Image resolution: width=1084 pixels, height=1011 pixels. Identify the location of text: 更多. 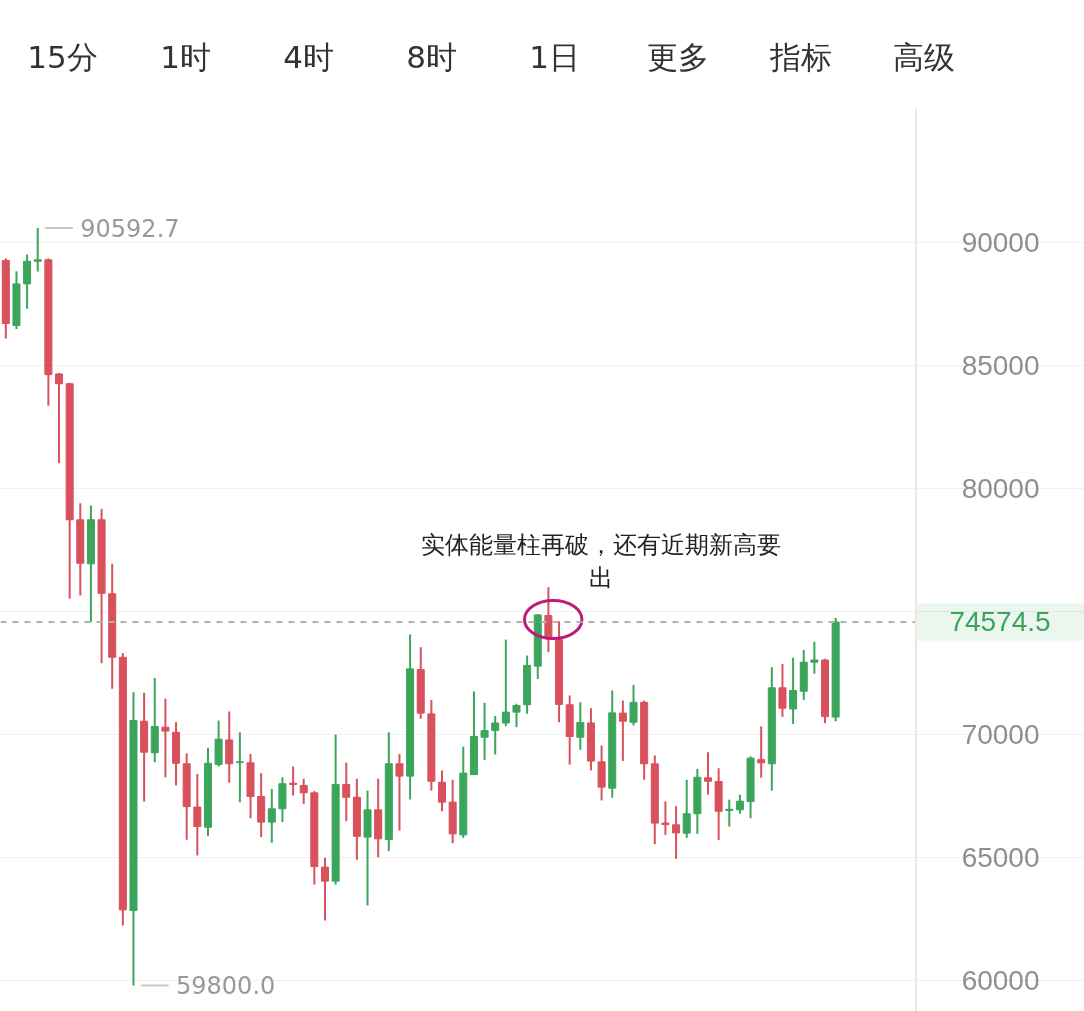
(677, 56).